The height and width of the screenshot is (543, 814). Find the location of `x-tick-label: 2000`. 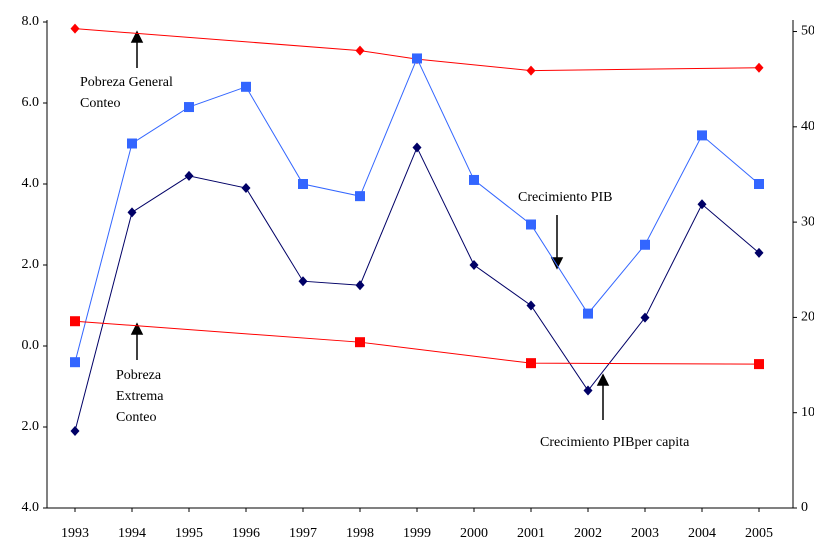

x-tick-label: 2000 is located at coordinates (474, 533).